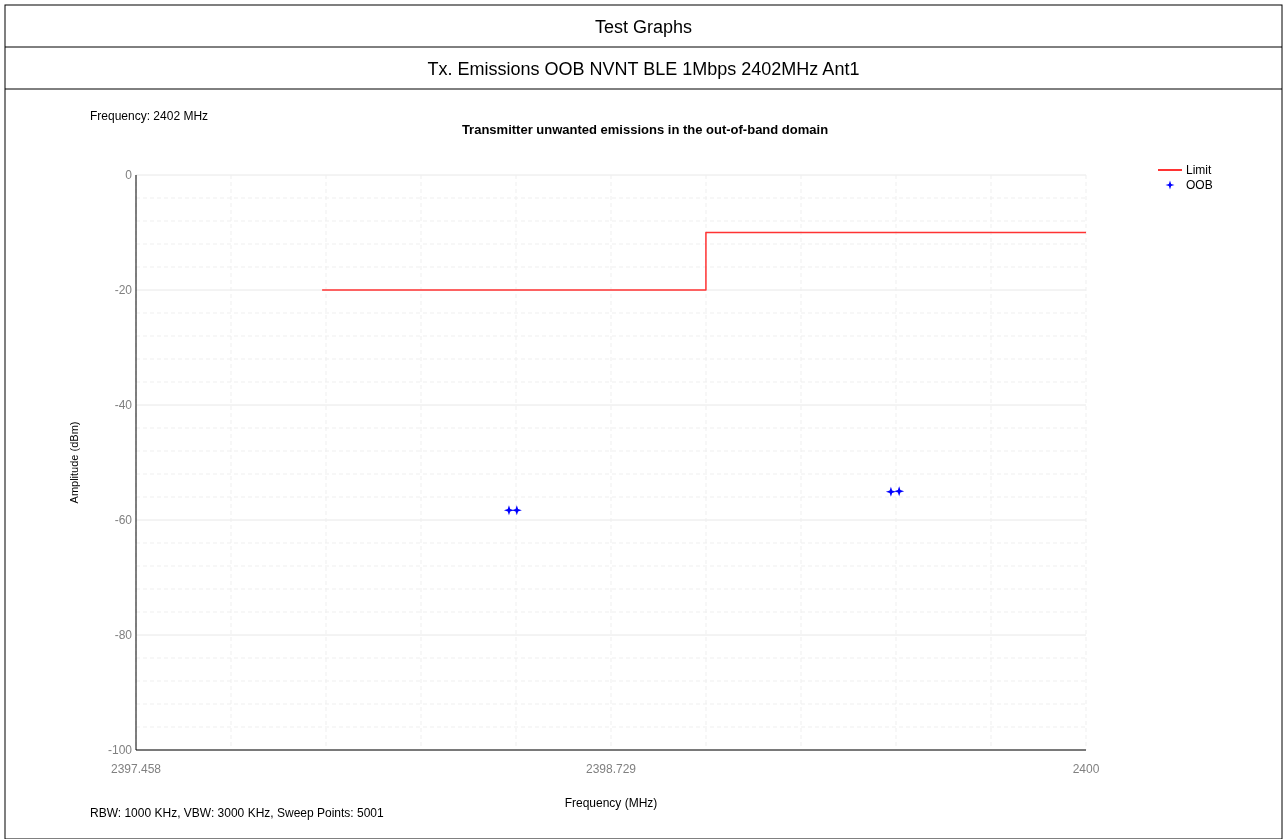 Image resolution: width=1287 pixels, height=839 pixels. I want to click on chart-title: Transmitter unwanted emissions in the out-of-band domain, so click(645, 129).